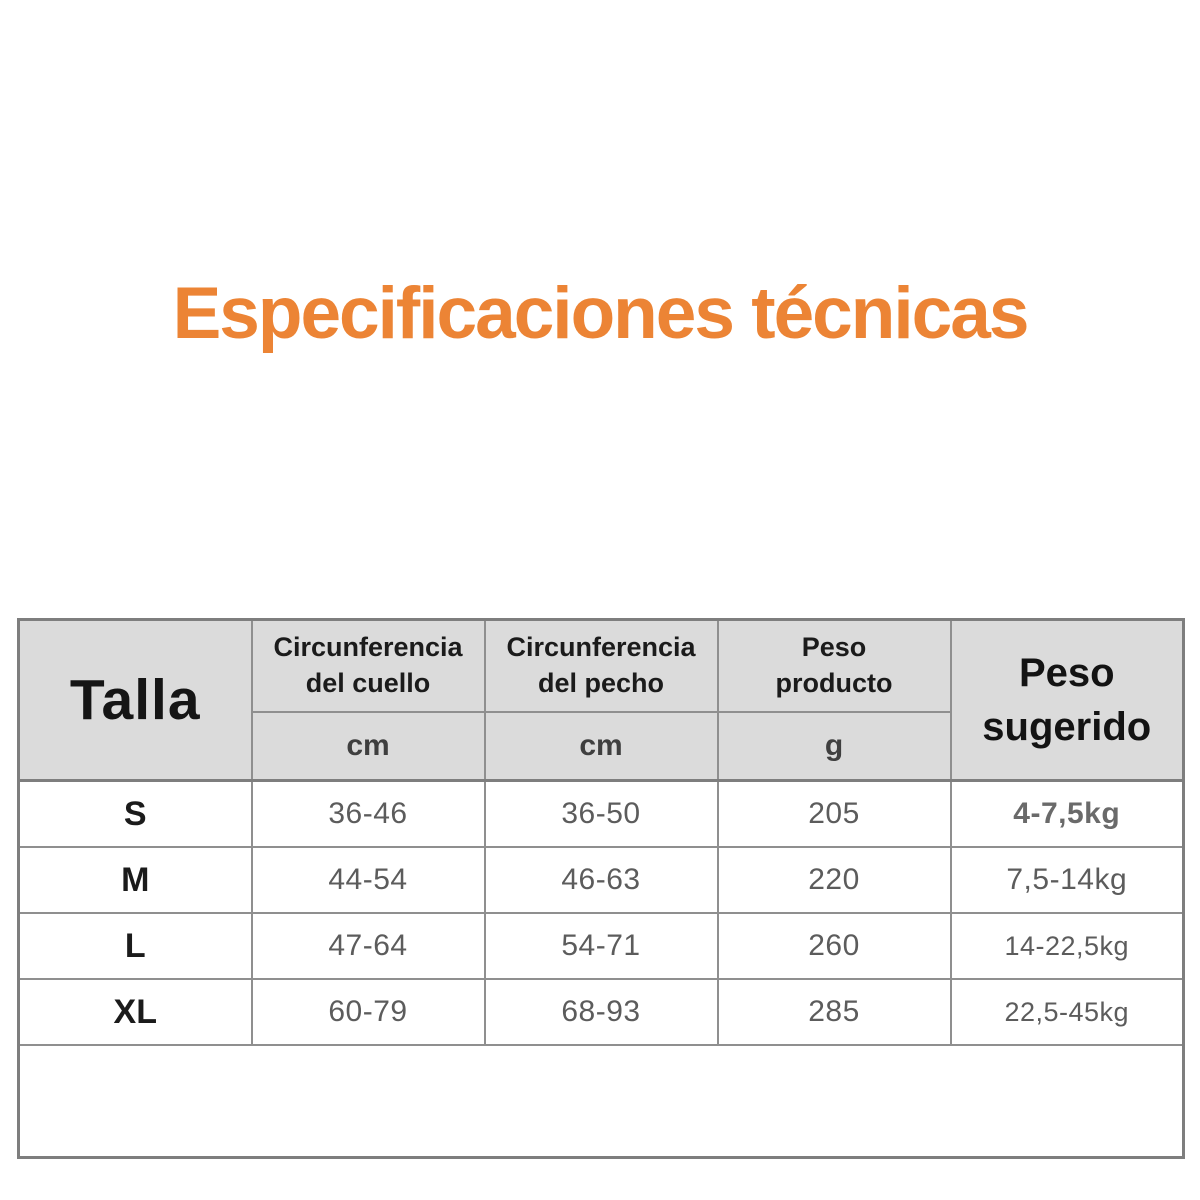 This screenshot has width=1200, height=1200. I want to click on header-neck-circumference: Circunferencia del cuello, so click(368, 665).